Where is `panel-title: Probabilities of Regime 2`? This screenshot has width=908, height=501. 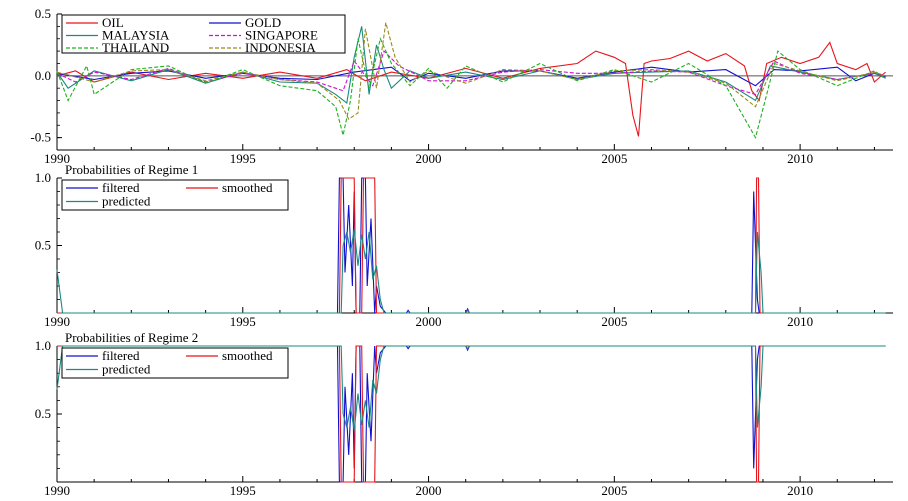 panel-title: Probabilities of Regime 2 is located at coordinates (131, 337).